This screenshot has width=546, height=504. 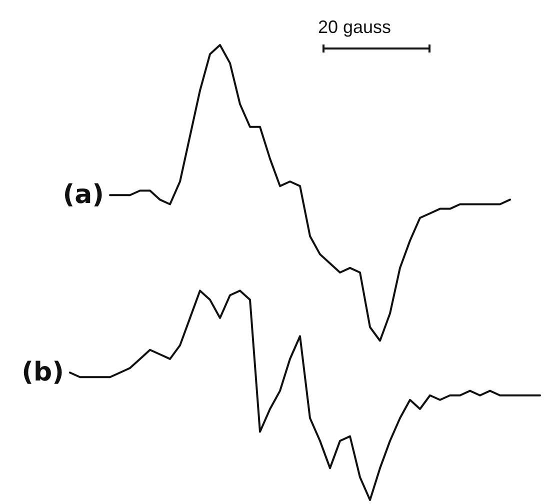 What do you see at coordinates (355, 27) in the screenshot?
I see `text: 20 gauss` at bounding box center [355, 27].